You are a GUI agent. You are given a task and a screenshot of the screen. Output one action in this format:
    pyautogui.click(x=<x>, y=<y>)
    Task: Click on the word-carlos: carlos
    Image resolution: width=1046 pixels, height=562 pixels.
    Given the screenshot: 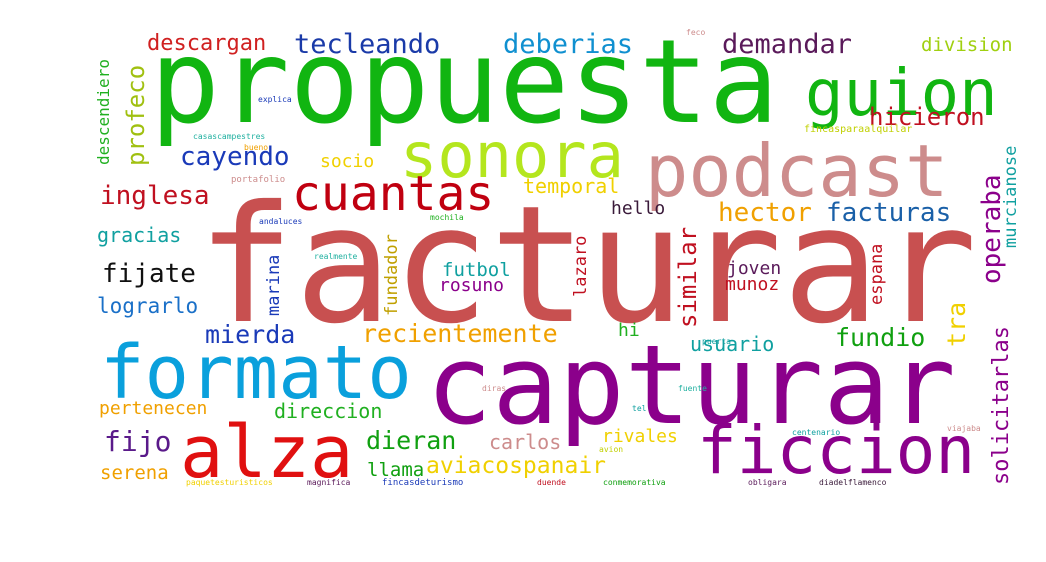 What is the action you would take?
    pyautogui.click(x=525, y=442)
    